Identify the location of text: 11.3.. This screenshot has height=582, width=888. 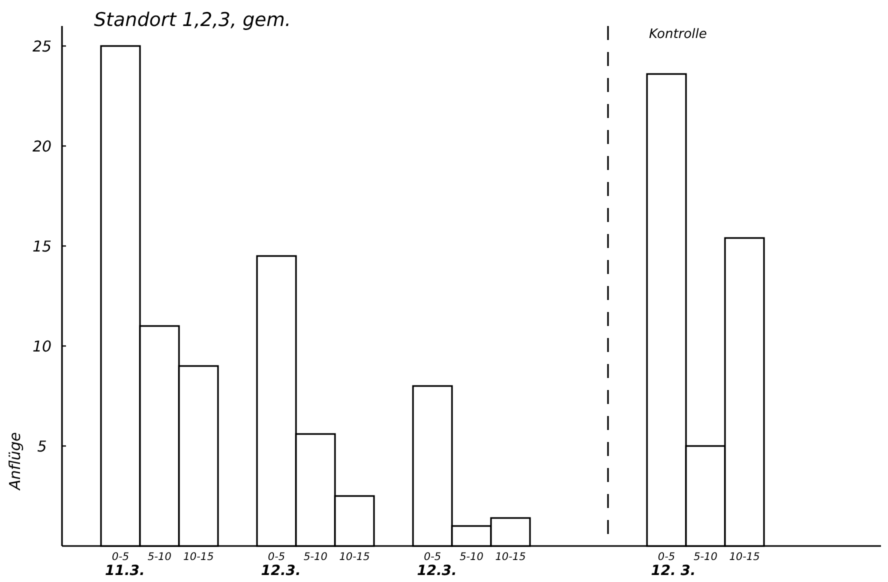
(125, 571).